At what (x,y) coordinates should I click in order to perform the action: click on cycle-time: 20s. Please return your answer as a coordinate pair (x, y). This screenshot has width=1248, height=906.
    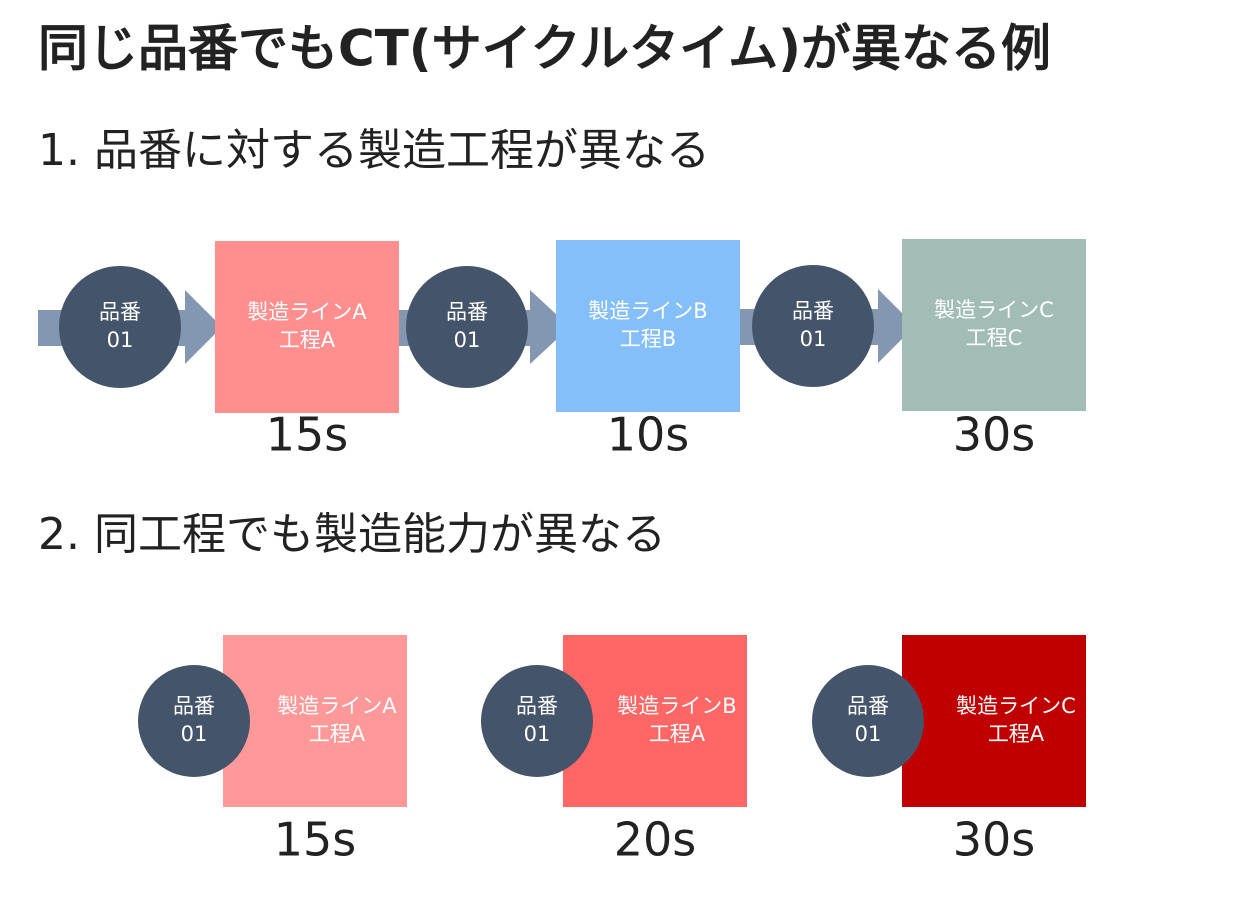
    Looking at the image, I should click on (655, 840).